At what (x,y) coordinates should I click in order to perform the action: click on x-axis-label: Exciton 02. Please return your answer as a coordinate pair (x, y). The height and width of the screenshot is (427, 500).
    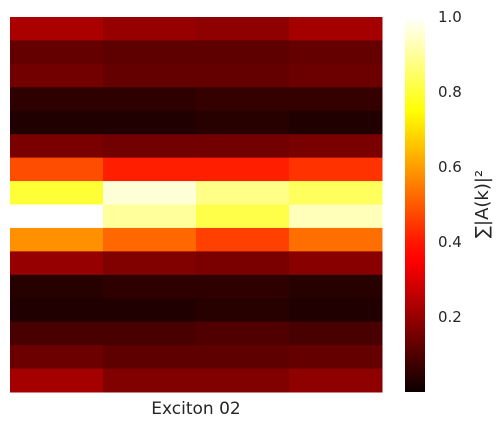
    Looking at the image, I should click on (195, 409).